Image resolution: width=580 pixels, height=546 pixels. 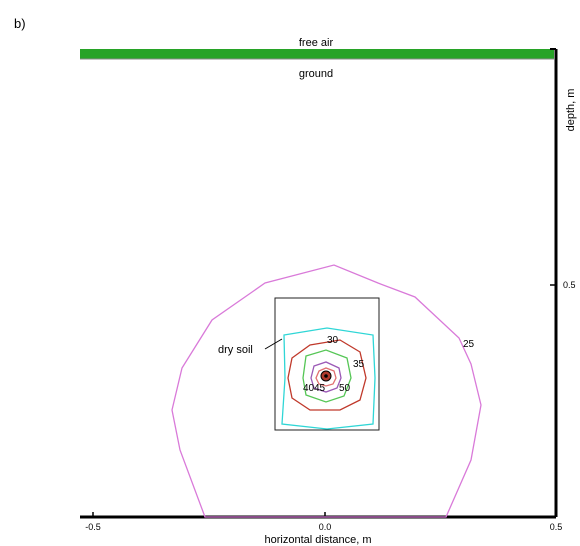 I want to click on ground-label: ground, so click(x=316, y=74).